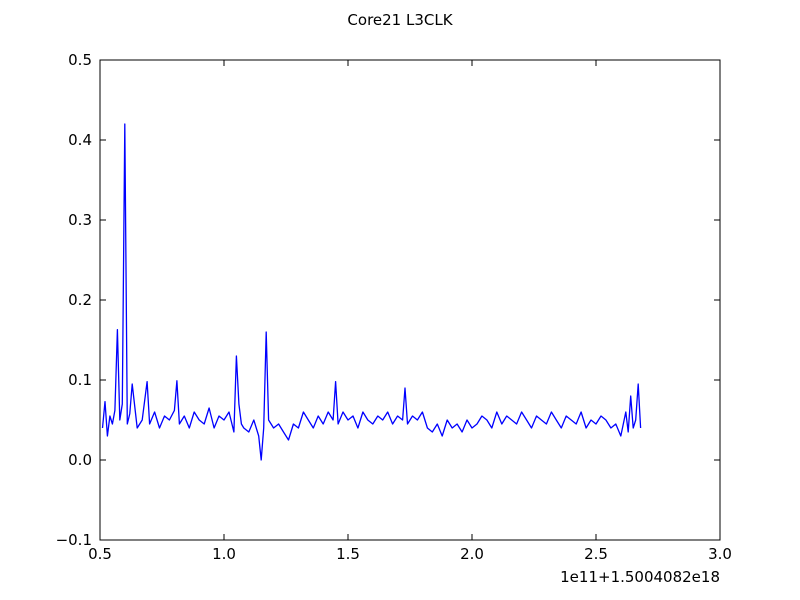 The image size is (800, 600). What do you see at coordinates (472, 554) in the screenshot?
I see `x-tick-label: 2.0` at bounding box center [472, 554].